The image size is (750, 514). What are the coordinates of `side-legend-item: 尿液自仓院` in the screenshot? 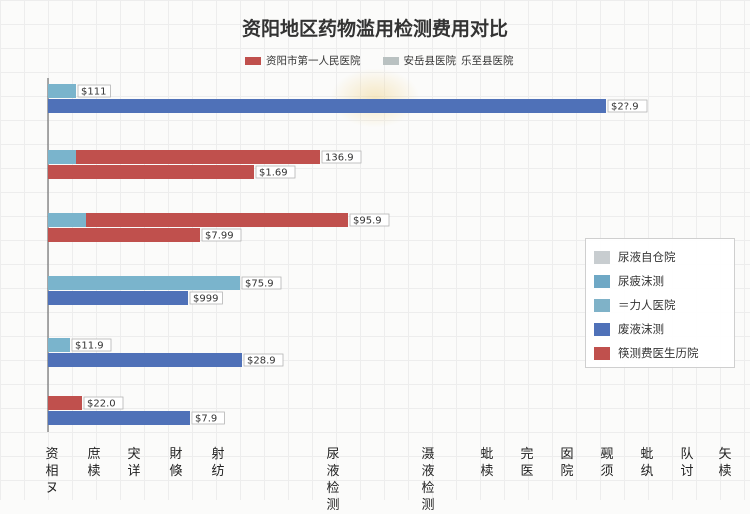 It's located at (660, 257).